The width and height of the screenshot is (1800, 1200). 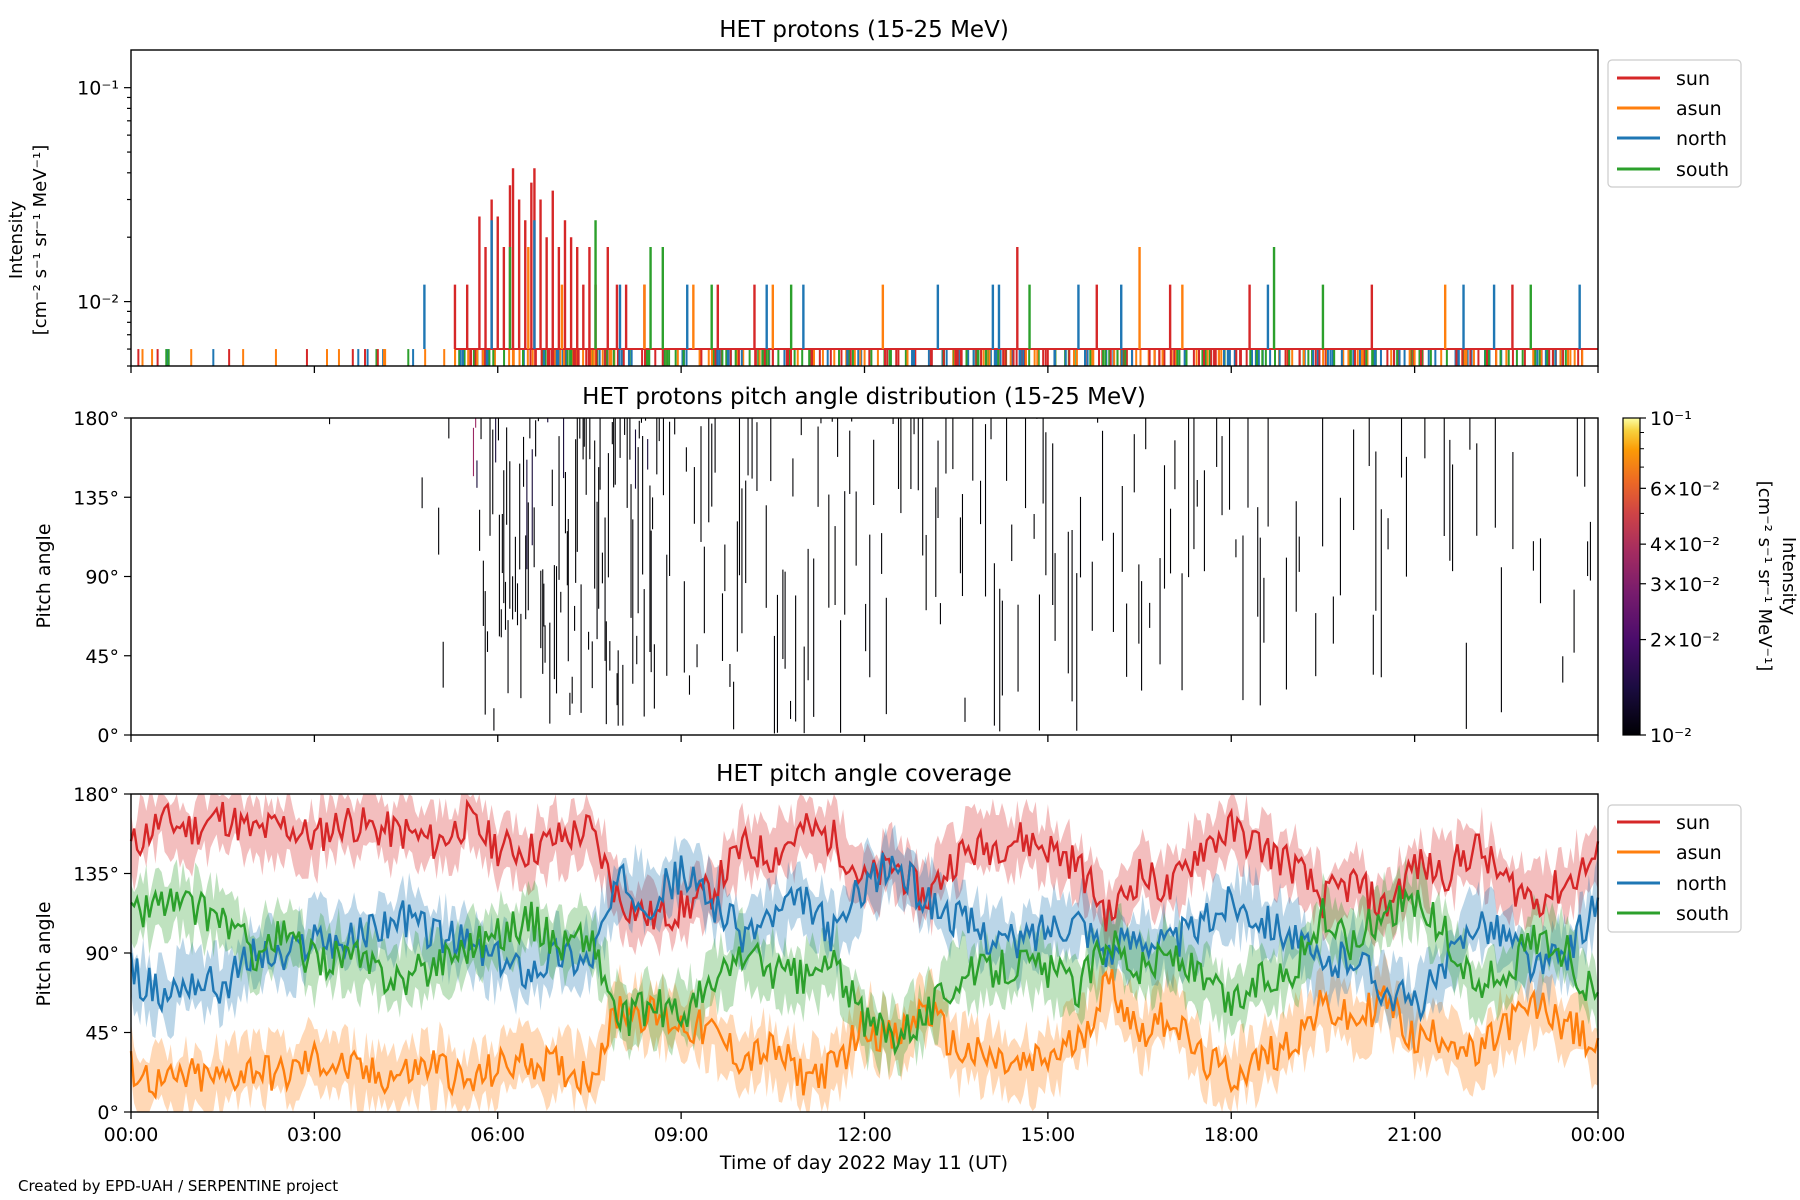 I want to click on colorbar-tick-label: 6×10⁻², so click(x=1685, y=489).